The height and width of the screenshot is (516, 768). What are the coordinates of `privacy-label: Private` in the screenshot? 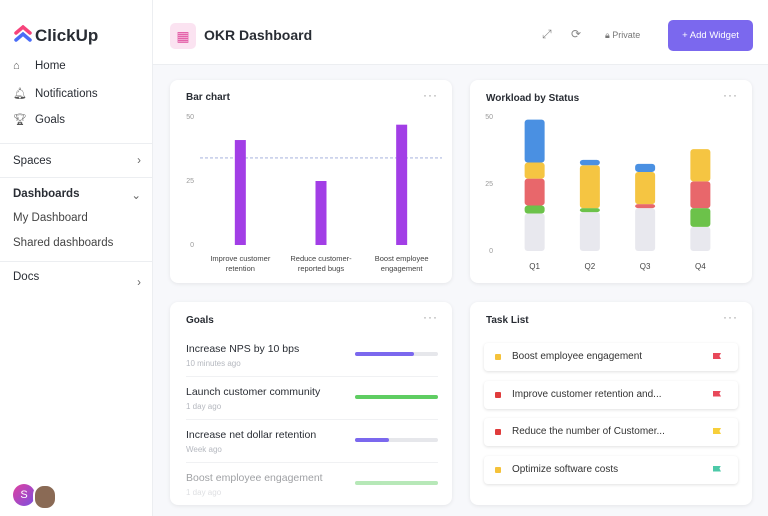 It's located at (626, 35).